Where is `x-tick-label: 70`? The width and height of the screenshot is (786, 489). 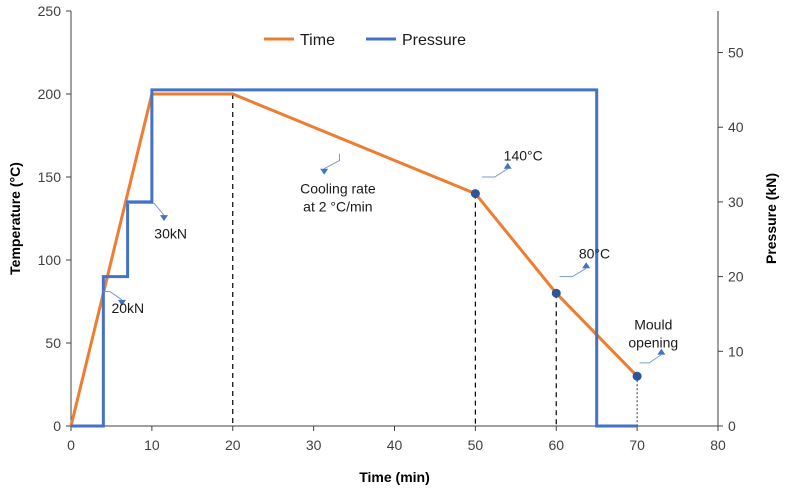 x-tick-label: 70 is located at coordinates (637, 445).